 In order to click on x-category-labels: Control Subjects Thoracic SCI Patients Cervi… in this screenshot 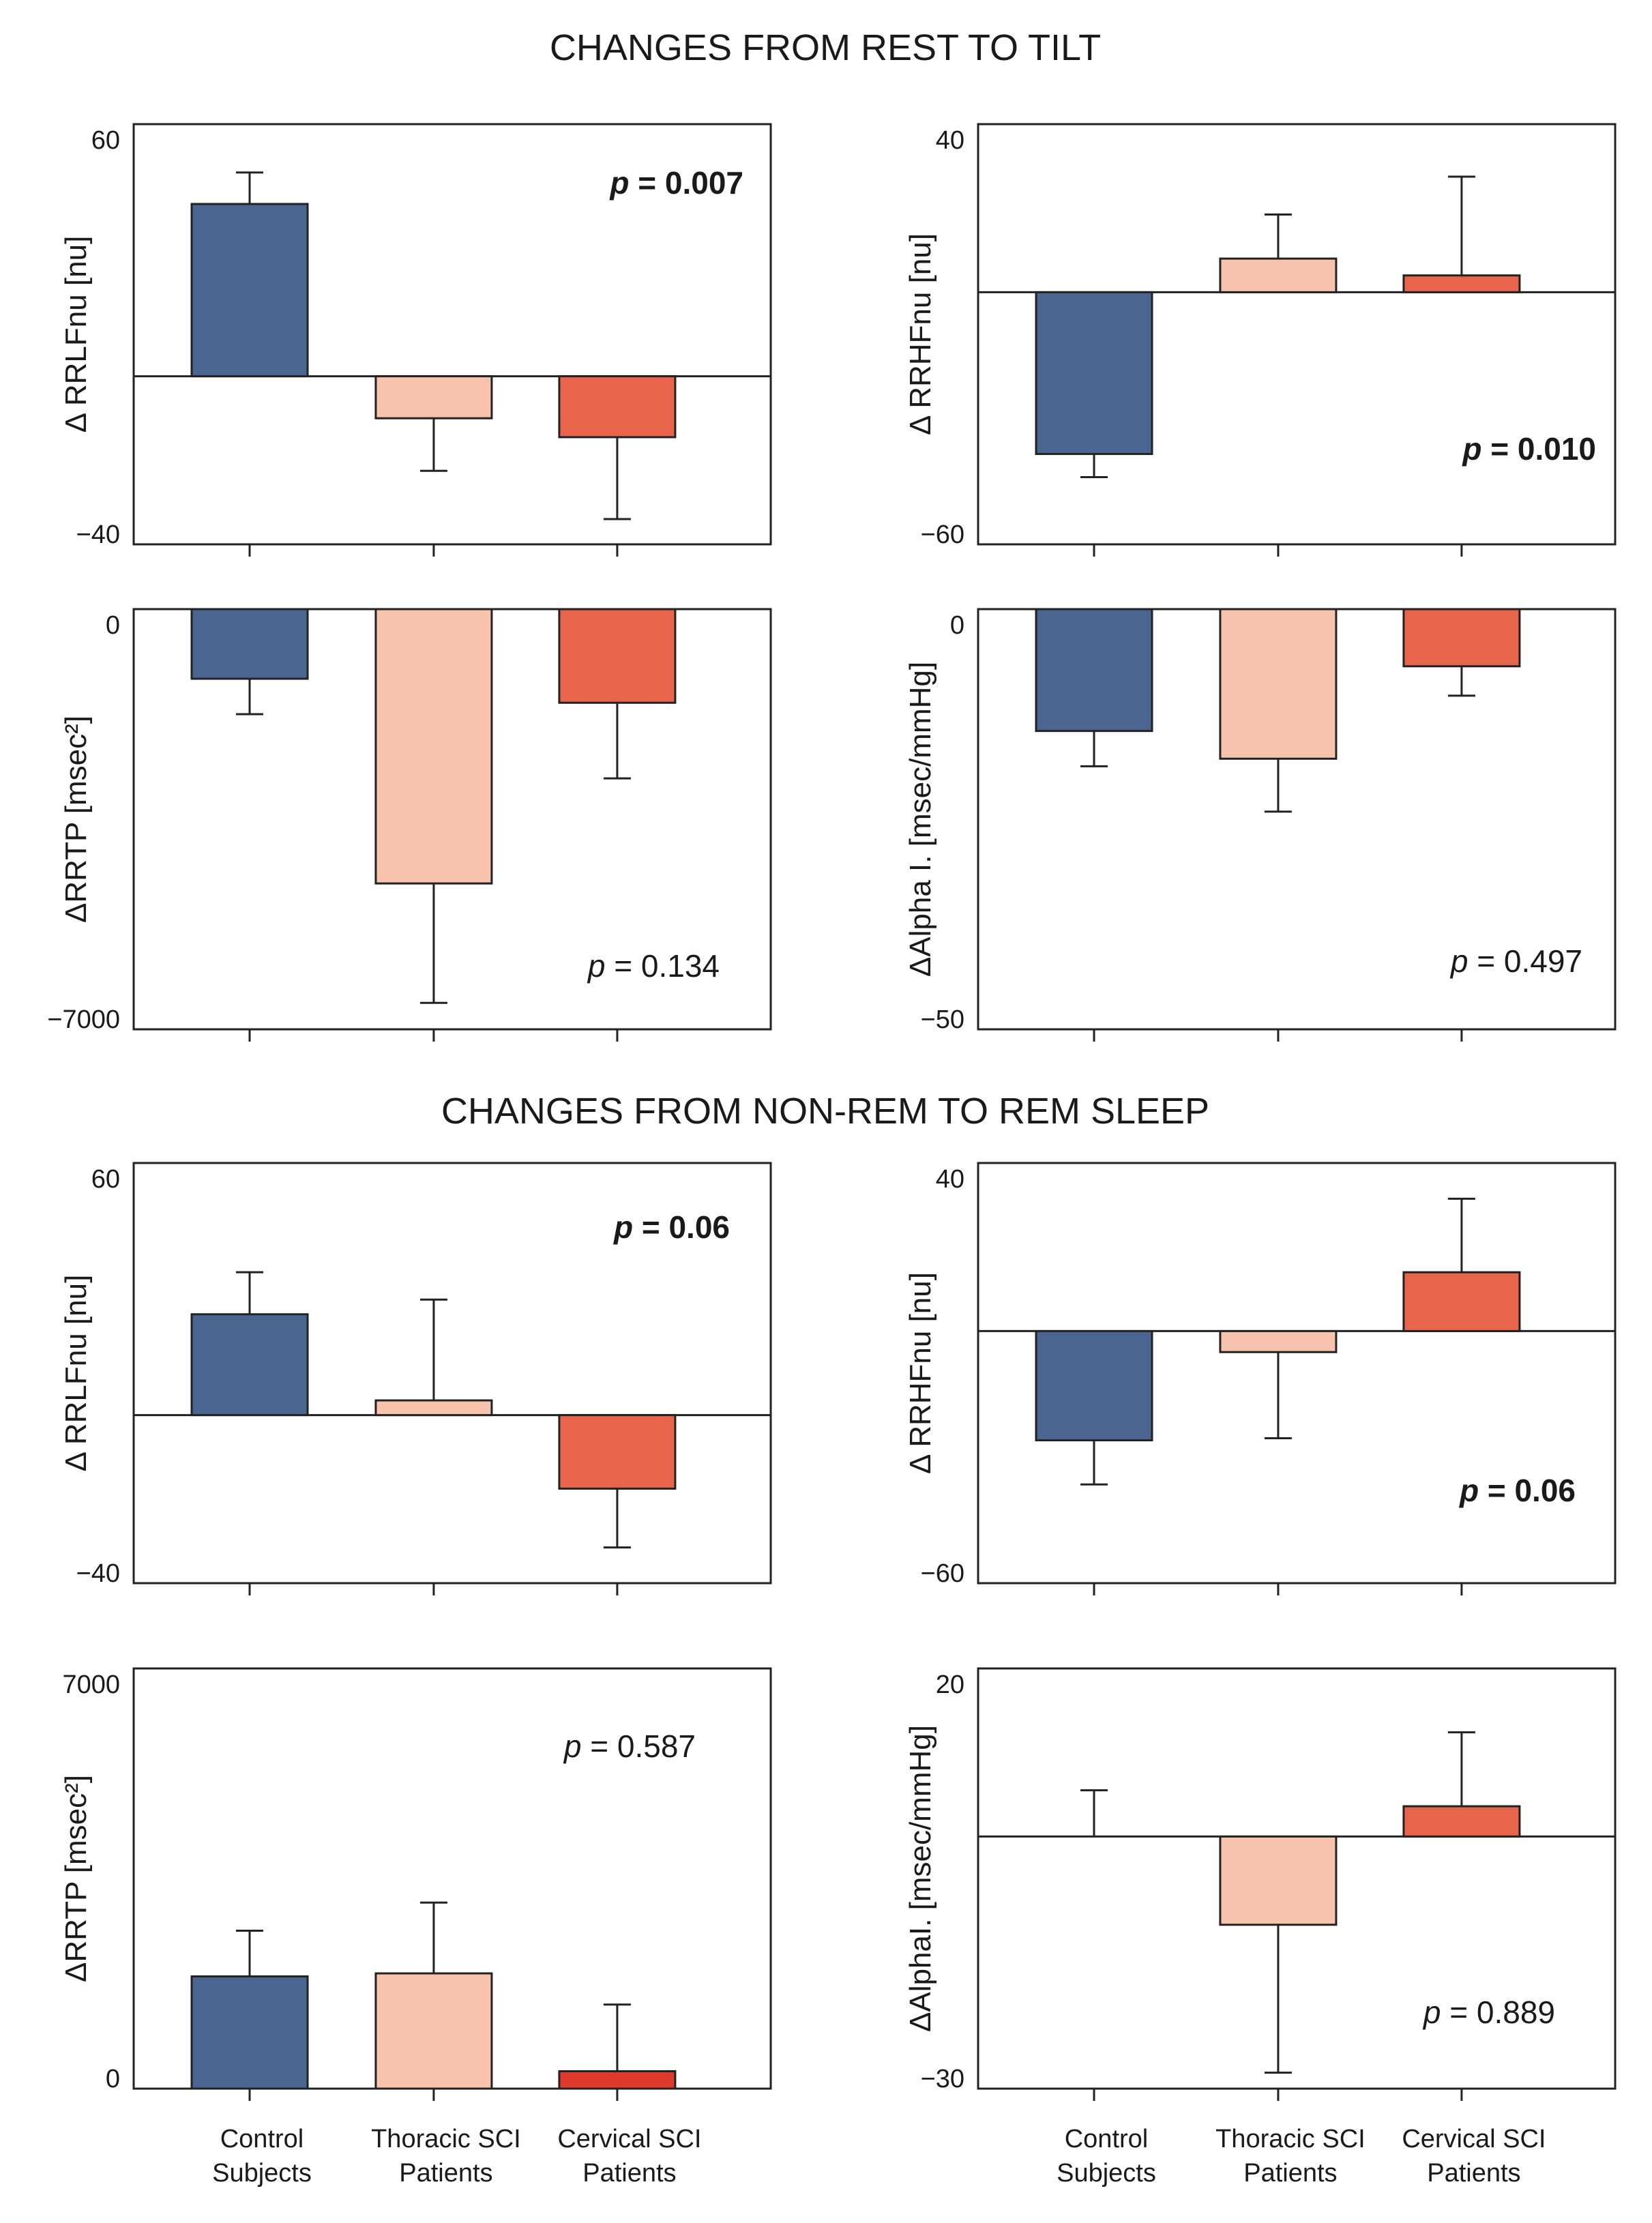, I will do `click(879, 2156)`.